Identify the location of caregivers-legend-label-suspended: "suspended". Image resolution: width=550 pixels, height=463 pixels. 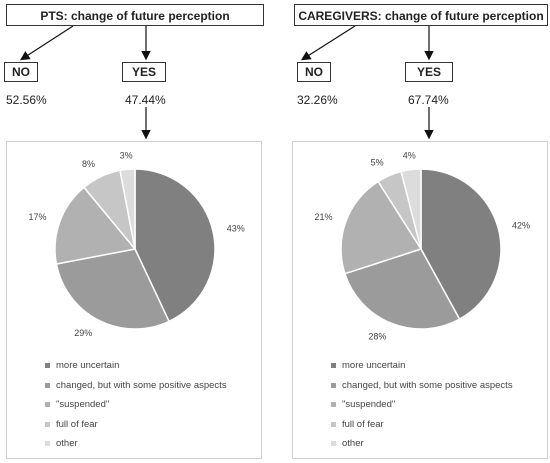
(369, 405).